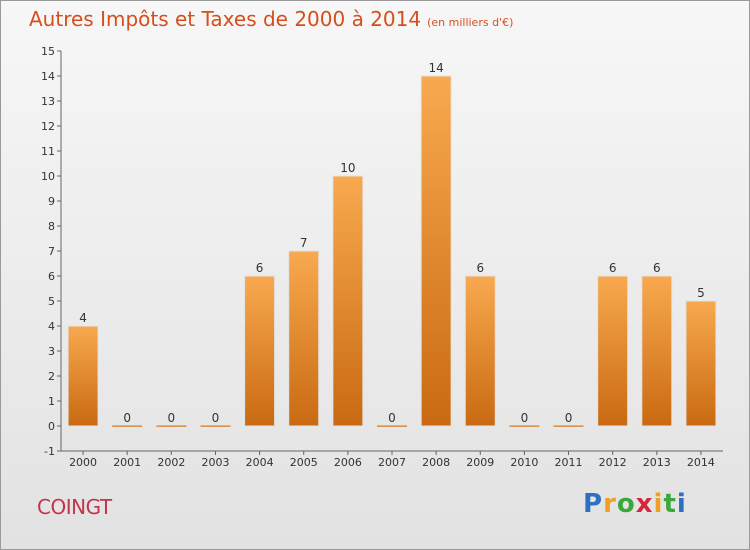 The height and width of the screenshot is (550, 750). What do you see at coordinates (51, 376) in the screenshot?
I see `y-tick-label: 2` at bounding box center [51, 376].